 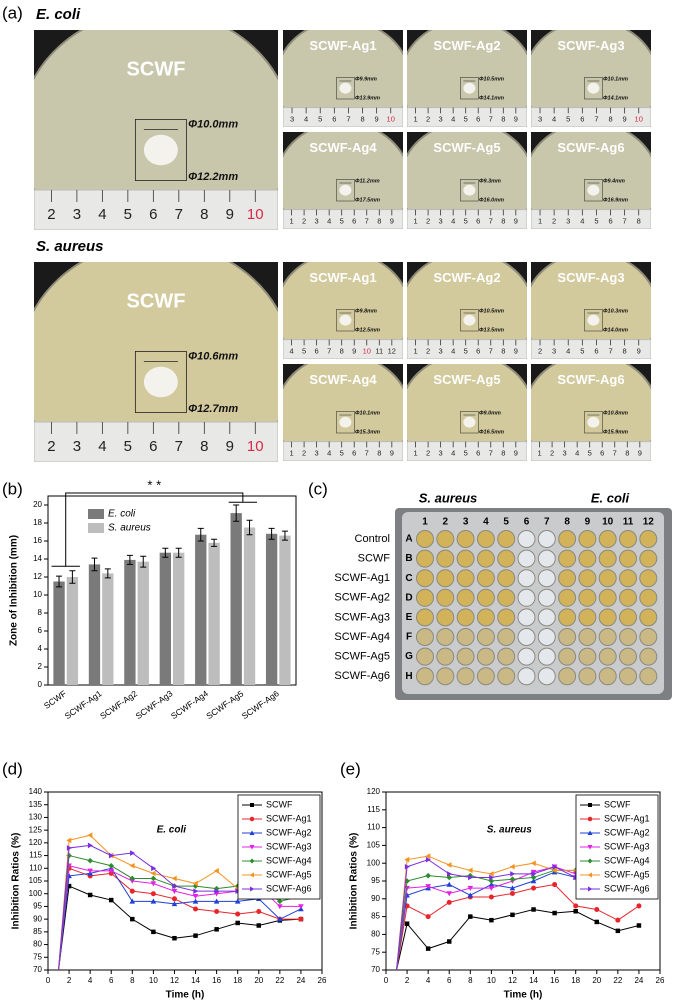 What do you see at coordinates (408, 558) in the screenshot?
I see `plate-row-letter: B` at bounding box center [408, 558].